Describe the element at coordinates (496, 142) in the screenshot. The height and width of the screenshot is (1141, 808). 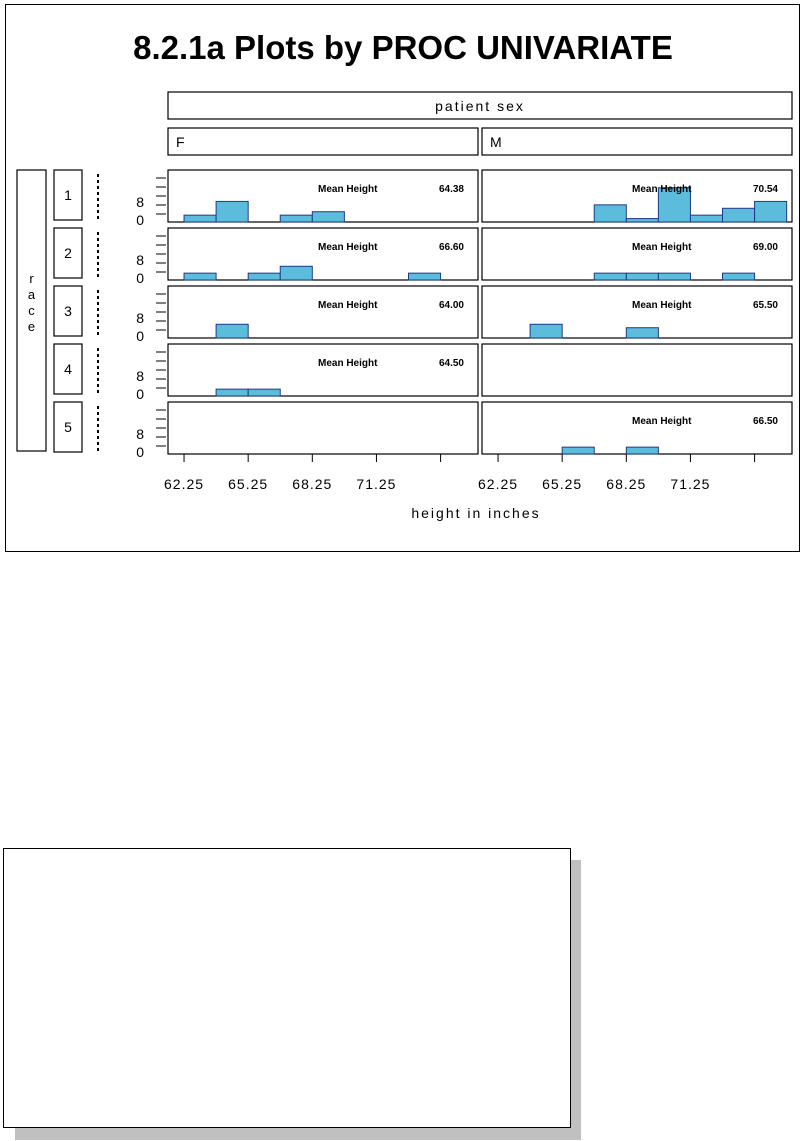
I see `column-header-label-M: M` at that location.